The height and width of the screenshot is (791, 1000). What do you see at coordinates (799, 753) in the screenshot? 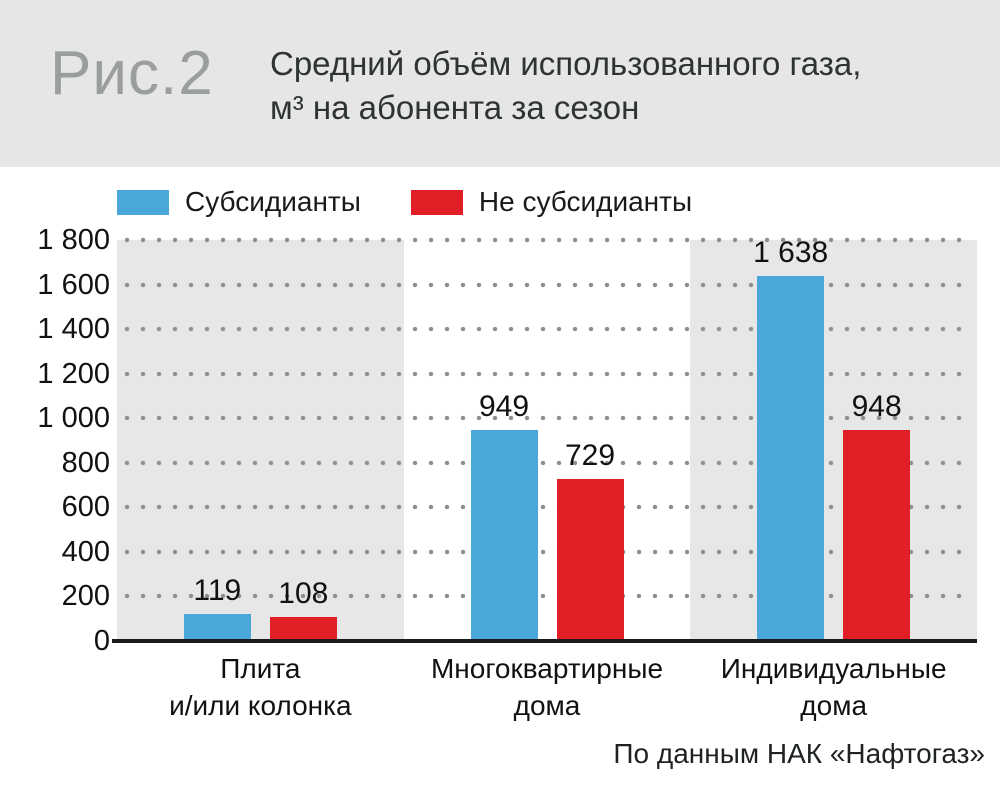
I see `data-source-note: По данным НАК «Нафтогаз»` at bounding box center [799, 753].